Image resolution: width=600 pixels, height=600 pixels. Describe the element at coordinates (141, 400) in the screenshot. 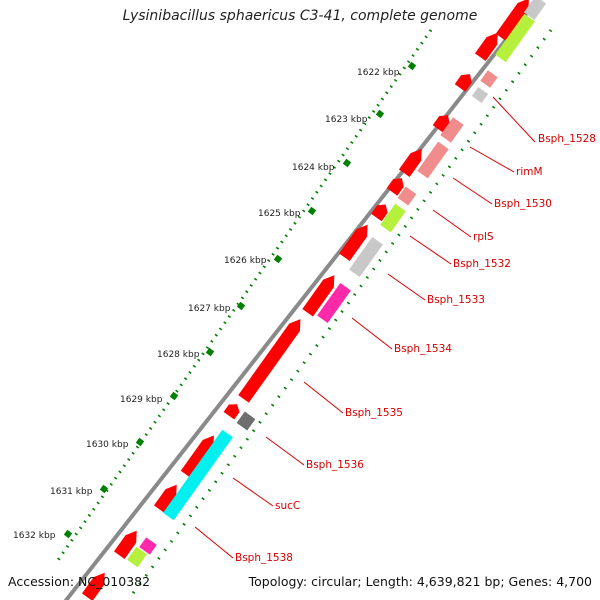

I see `kbp-label: 1629 kbp` at that location.